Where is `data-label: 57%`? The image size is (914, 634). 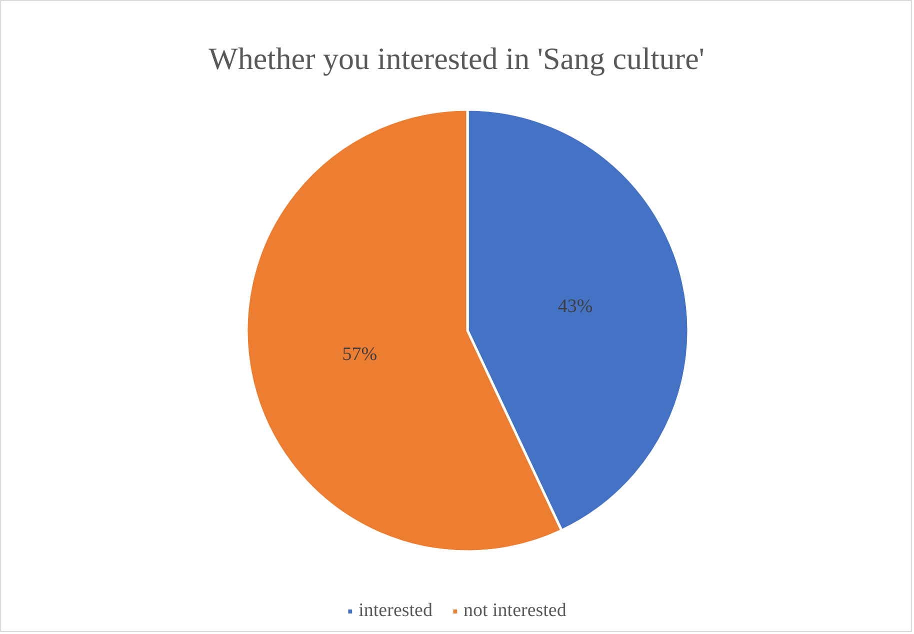 data-label: 57% is located at coordinates (360, 355).